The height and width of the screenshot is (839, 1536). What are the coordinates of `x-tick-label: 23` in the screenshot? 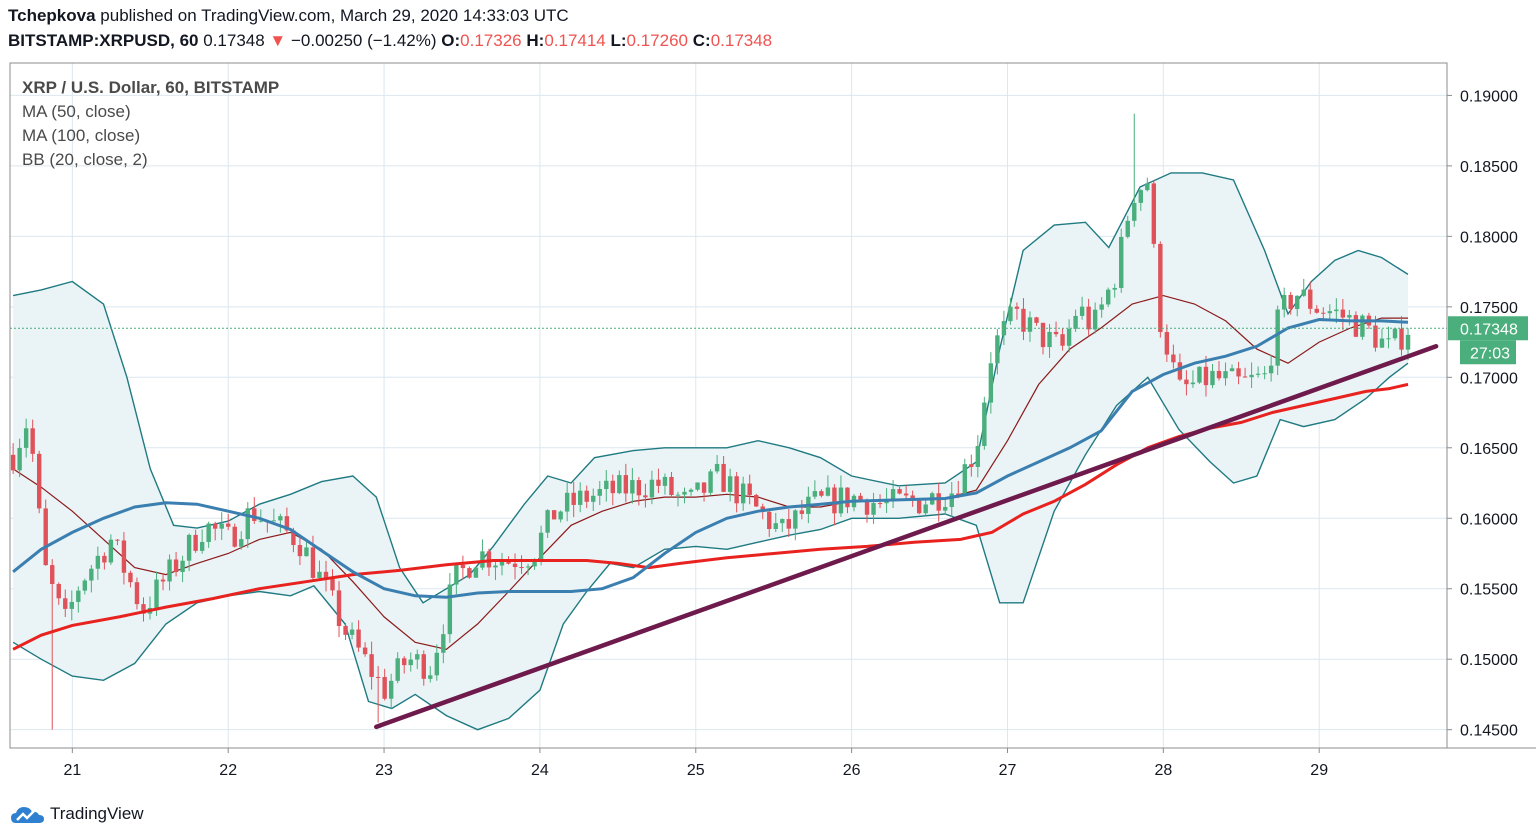 It's located at (384, 770).